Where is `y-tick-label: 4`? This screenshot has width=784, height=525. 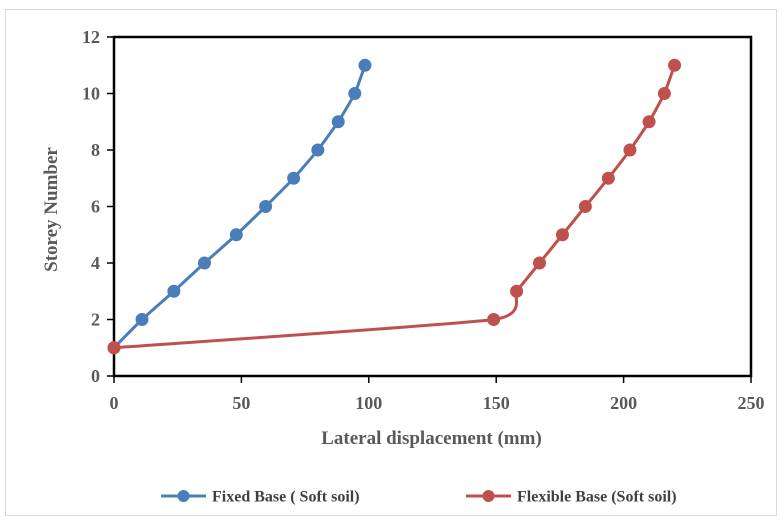
y-tick-label: 4 is located at coordinates (95, 263).